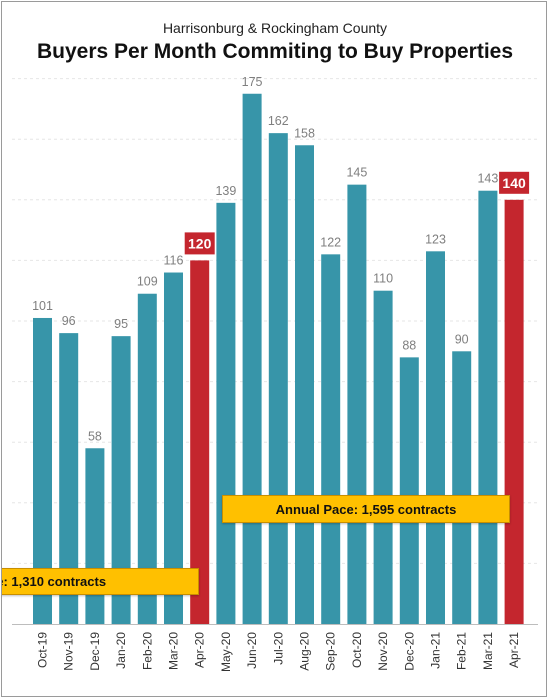  Describe the element at coordinates (147, 282) in the screenshot. I see `bar-value-label: 109` at that location.